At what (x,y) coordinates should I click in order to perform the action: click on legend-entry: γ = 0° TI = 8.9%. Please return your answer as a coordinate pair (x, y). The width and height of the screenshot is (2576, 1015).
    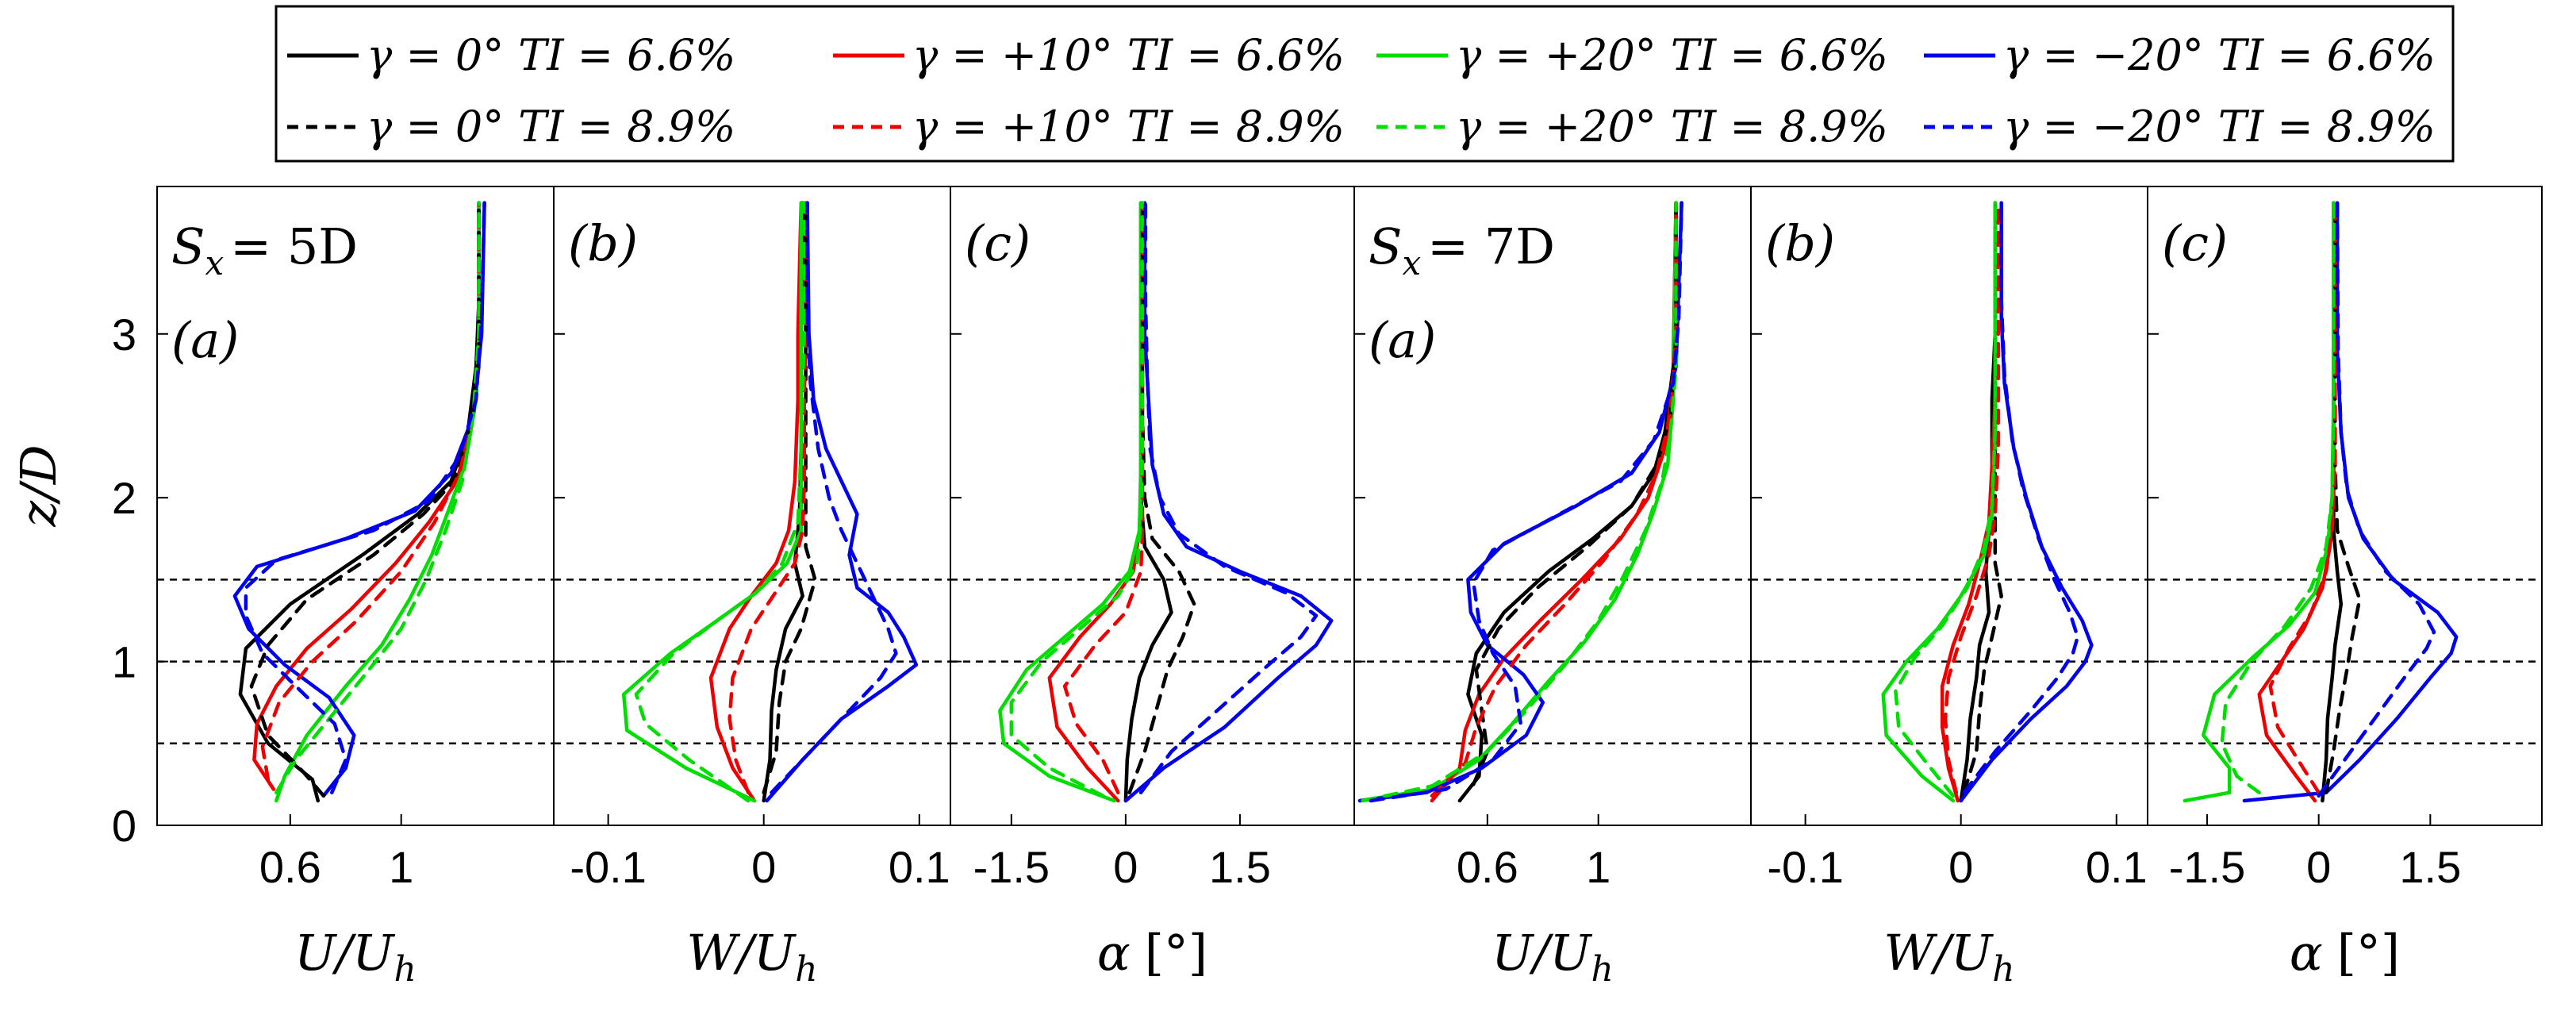
    Looking at the image, I should click on (511, 127).